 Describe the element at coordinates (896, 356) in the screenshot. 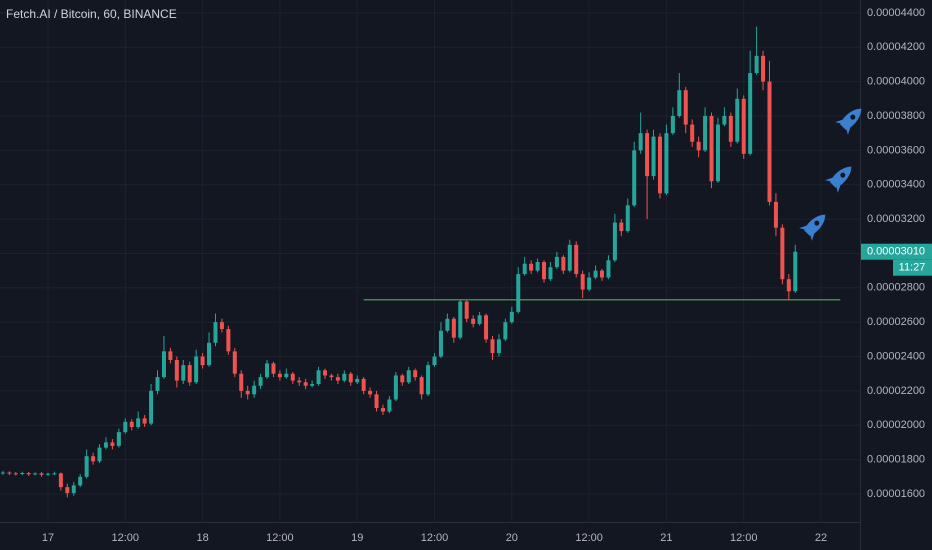

I see `y-tick-label: 0.00002400` at that location.